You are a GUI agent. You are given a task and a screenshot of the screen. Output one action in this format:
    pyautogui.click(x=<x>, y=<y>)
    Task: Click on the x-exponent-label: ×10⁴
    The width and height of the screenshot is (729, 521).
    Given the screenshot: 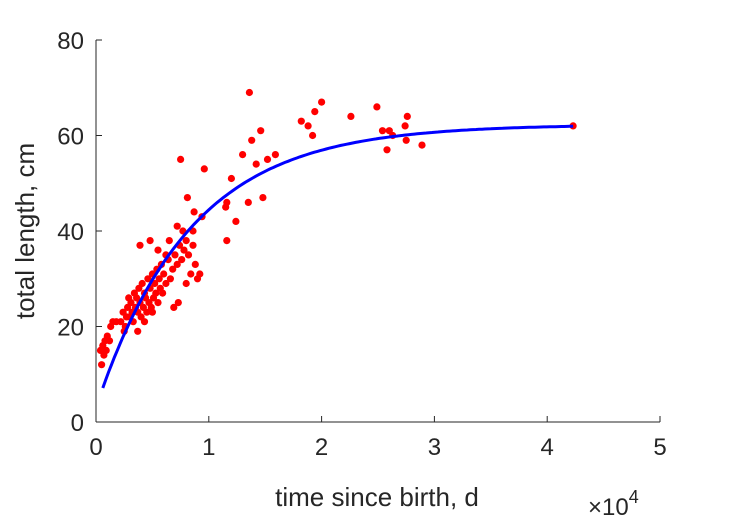 What is the action you would take?
    pyautogui.click(x=613, y=504)
    